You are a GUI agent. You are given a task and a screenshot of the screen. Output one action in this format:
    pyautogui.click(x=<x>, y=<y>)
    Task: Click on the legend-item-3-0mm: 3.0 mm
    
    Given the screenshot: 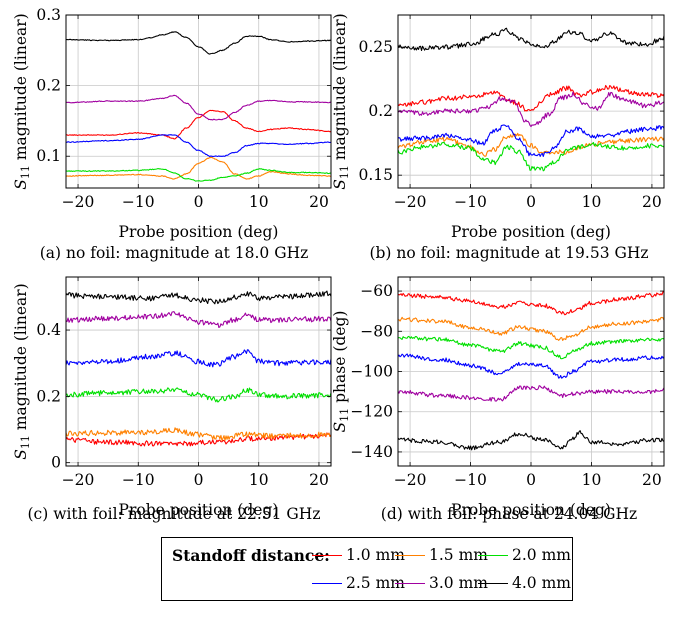 What is the action you would take?
    pyautogui.click(x=441, y=583)
    